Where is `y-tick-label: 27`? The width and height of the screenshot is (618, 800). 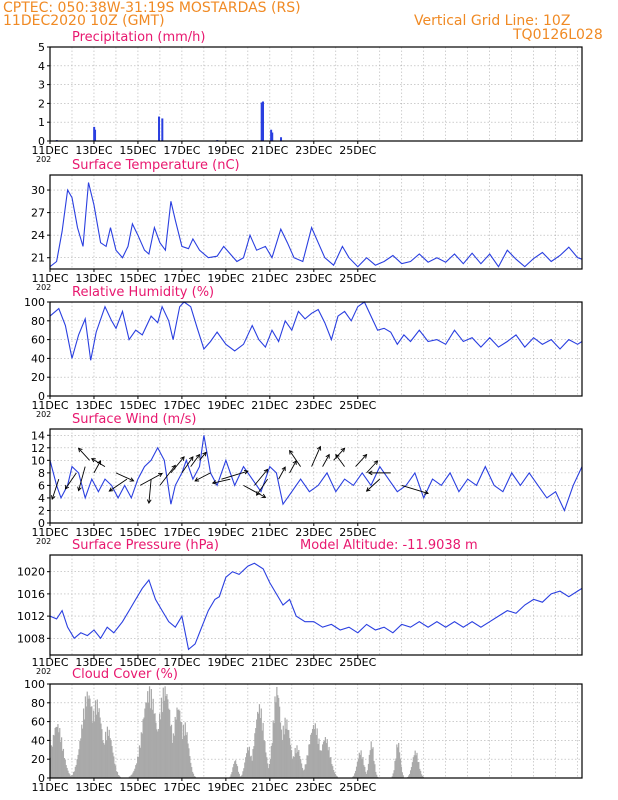
y-tick-label: 27 is located at coordinates (38, 213).